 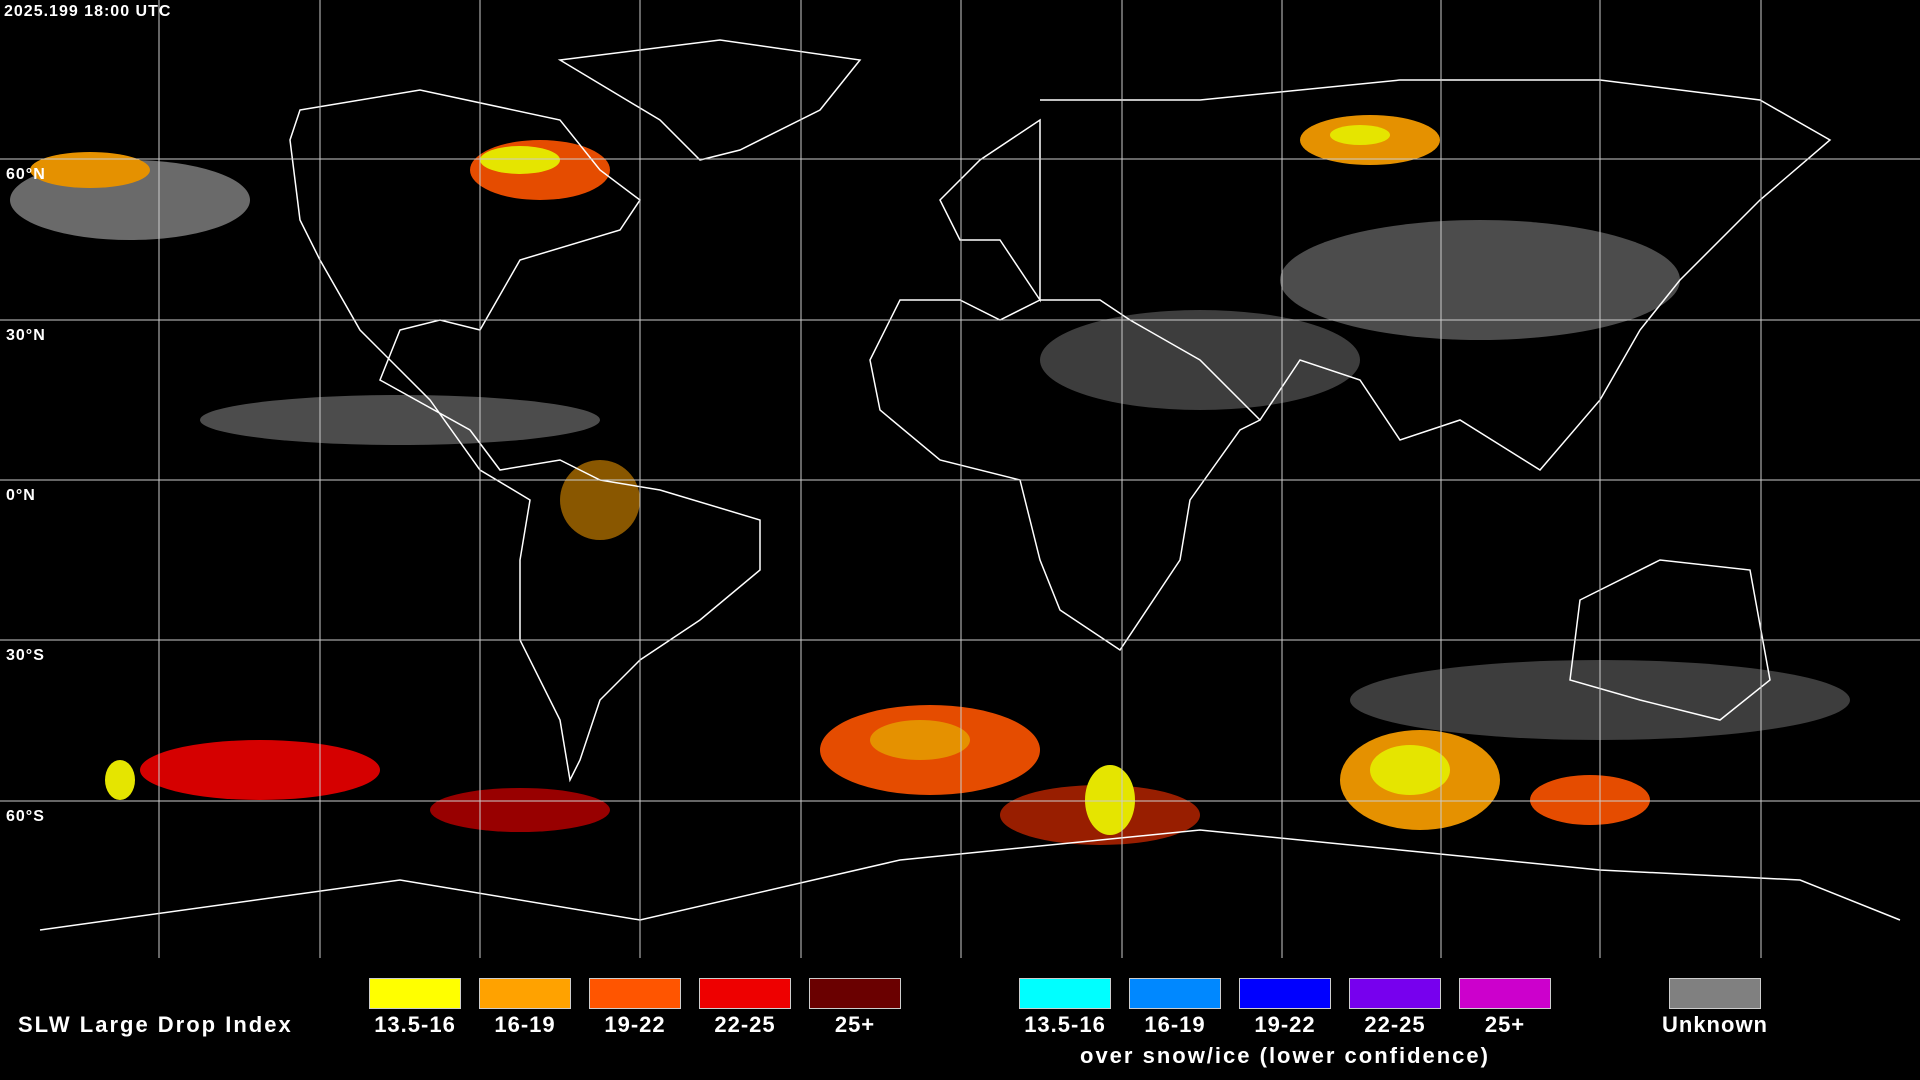 I want to click on latitude-label: 0°N, so click(x=21, y=495).